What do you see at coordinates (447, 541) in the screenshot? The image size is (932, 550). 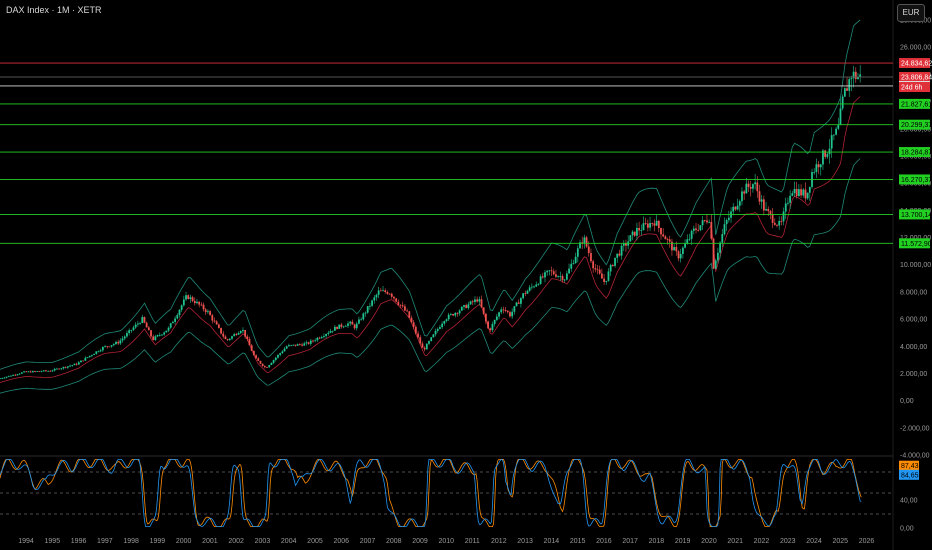 I see `time-axis-tick: 2010` at bounding box center [447, 541].